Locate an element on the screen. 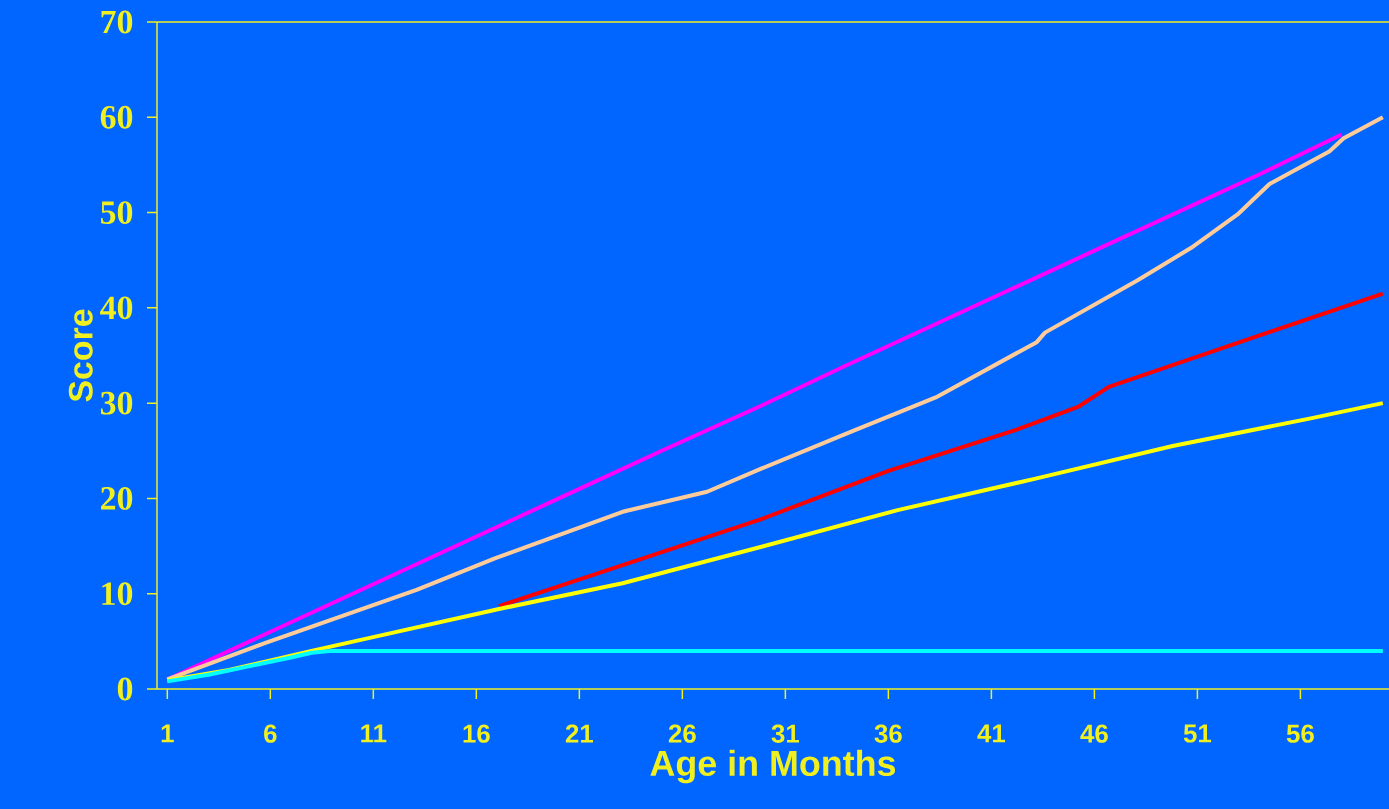 Image resolution: width=1389 pixels, height=809 pixels. y-tick-label: 50 is located at coordinates (116, 212).